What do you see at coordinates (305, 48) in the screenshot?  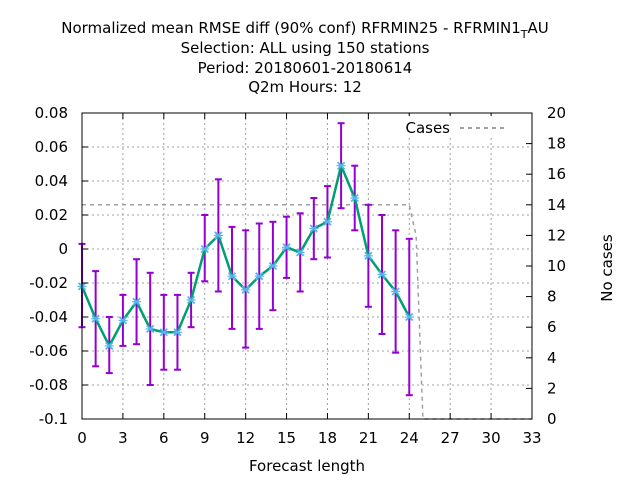 I see `title-line-2: Selection: ALL using 150 stations` at bounding box center [305, 48].